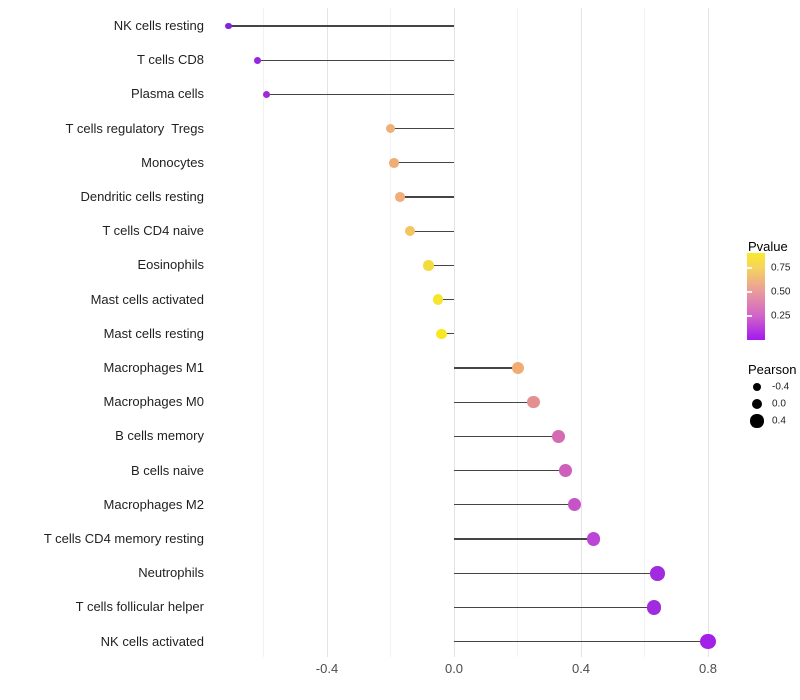 This screenshot has width=800, height=700. I want to click on pvalue-colorbar-label: 0.75, so click(781, 268).